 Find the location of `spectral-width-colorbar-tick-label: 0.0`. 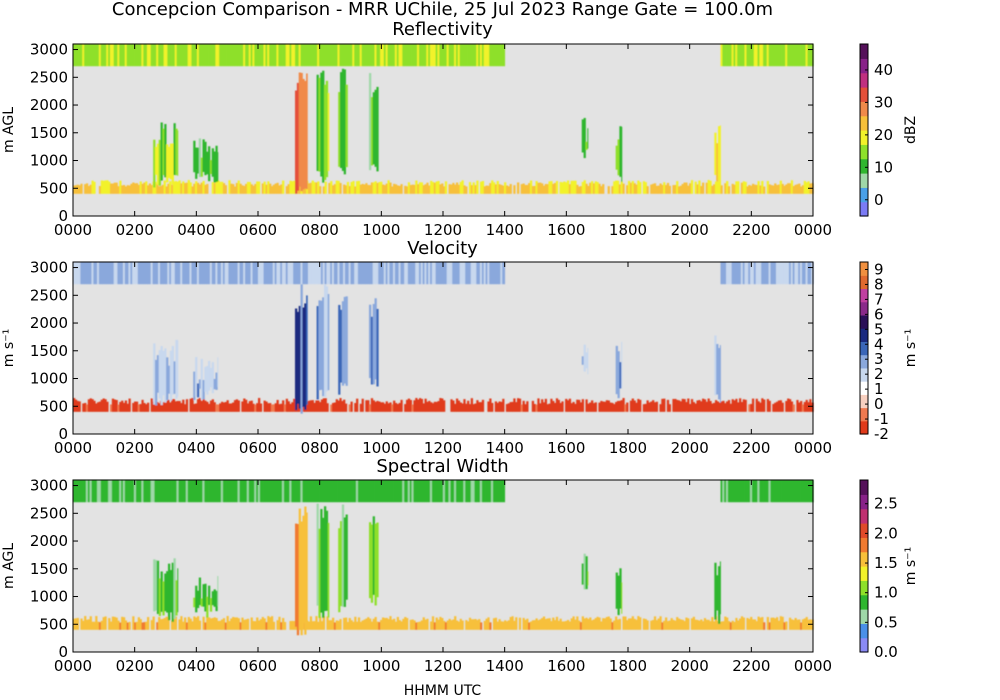

spectral-width-colorbar-tick-label: 0.0 is located at coordinates (886, 652).